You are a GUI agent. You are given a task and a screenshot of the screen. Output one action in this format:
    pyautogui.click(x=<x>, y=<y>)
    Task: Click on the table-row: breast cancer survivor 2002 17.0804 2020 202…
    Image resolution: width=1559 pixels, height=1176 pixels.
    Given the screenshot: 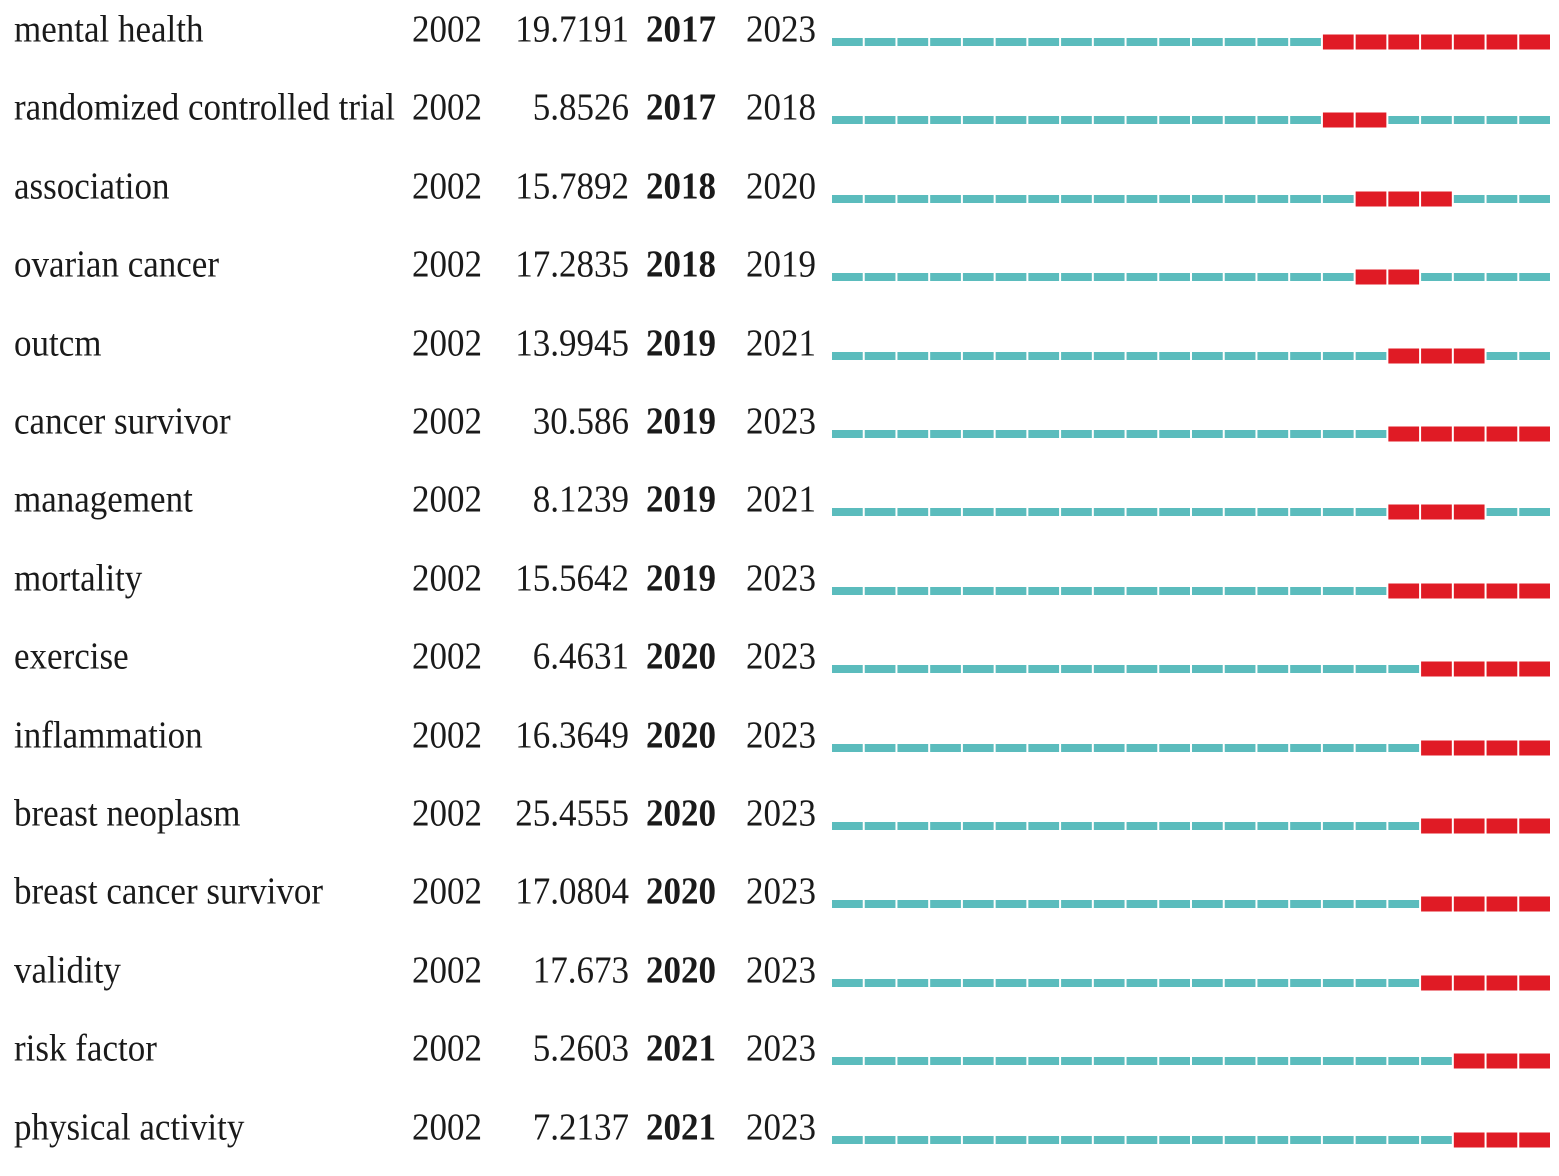 What is the action you would take?
    pyautogui.click(x=779, y=901)
    